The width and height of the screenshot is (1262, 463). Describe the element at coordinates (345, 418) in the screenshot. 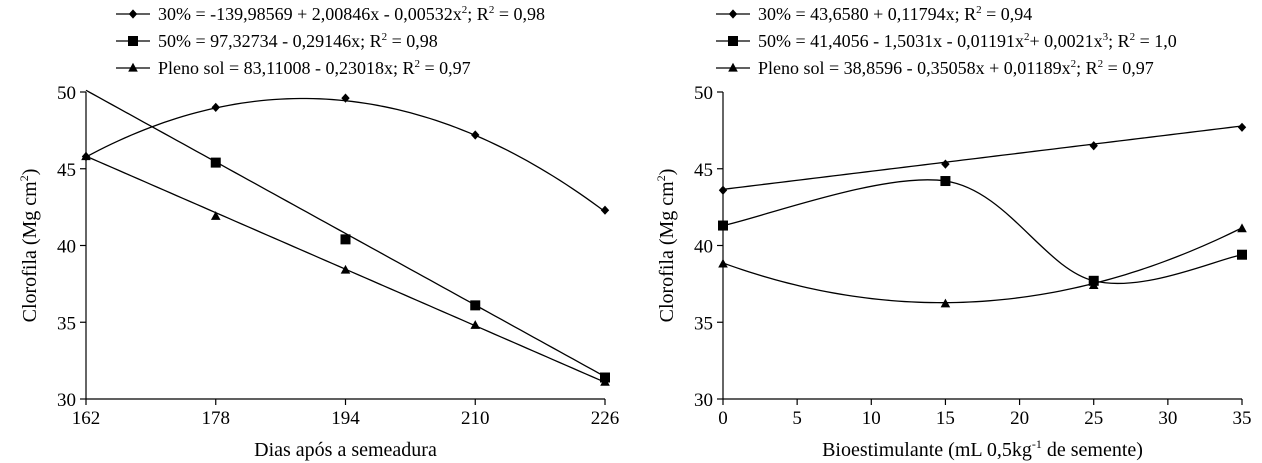

I see `x-tick-label: 194` at that location.